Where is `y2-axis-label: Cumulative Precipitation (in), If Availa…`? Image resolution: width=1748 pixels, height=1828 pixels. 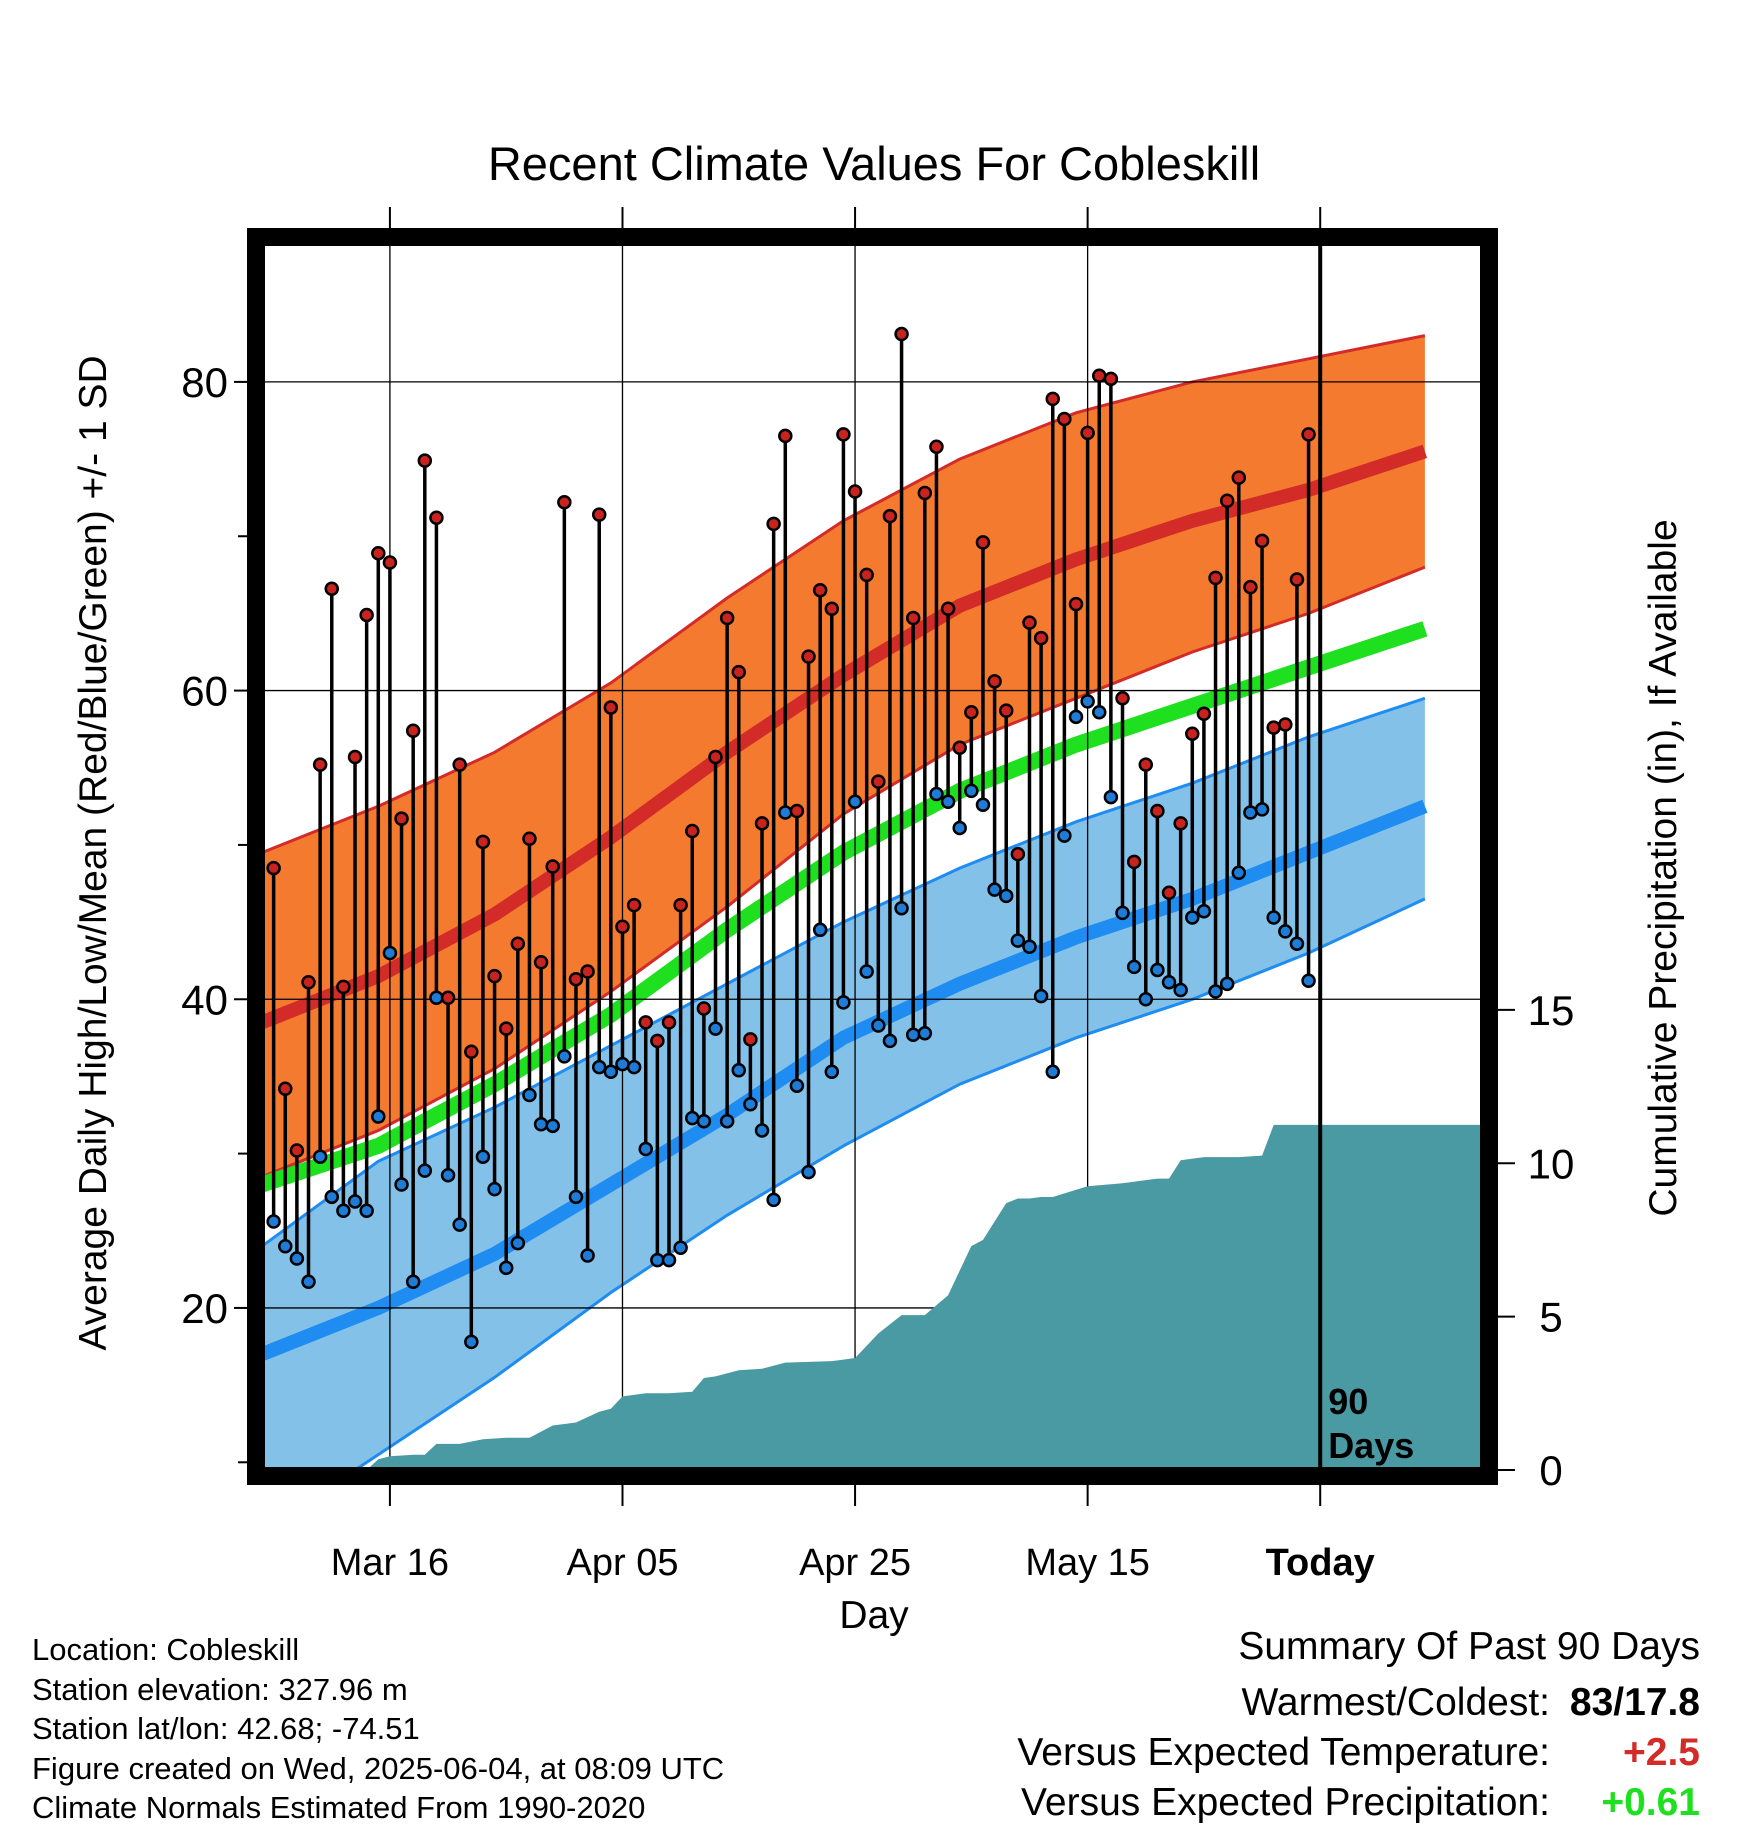 y2-axis-label: Cumulative Precipitation (in), If Availa… is located at coordinates (1663, 867).